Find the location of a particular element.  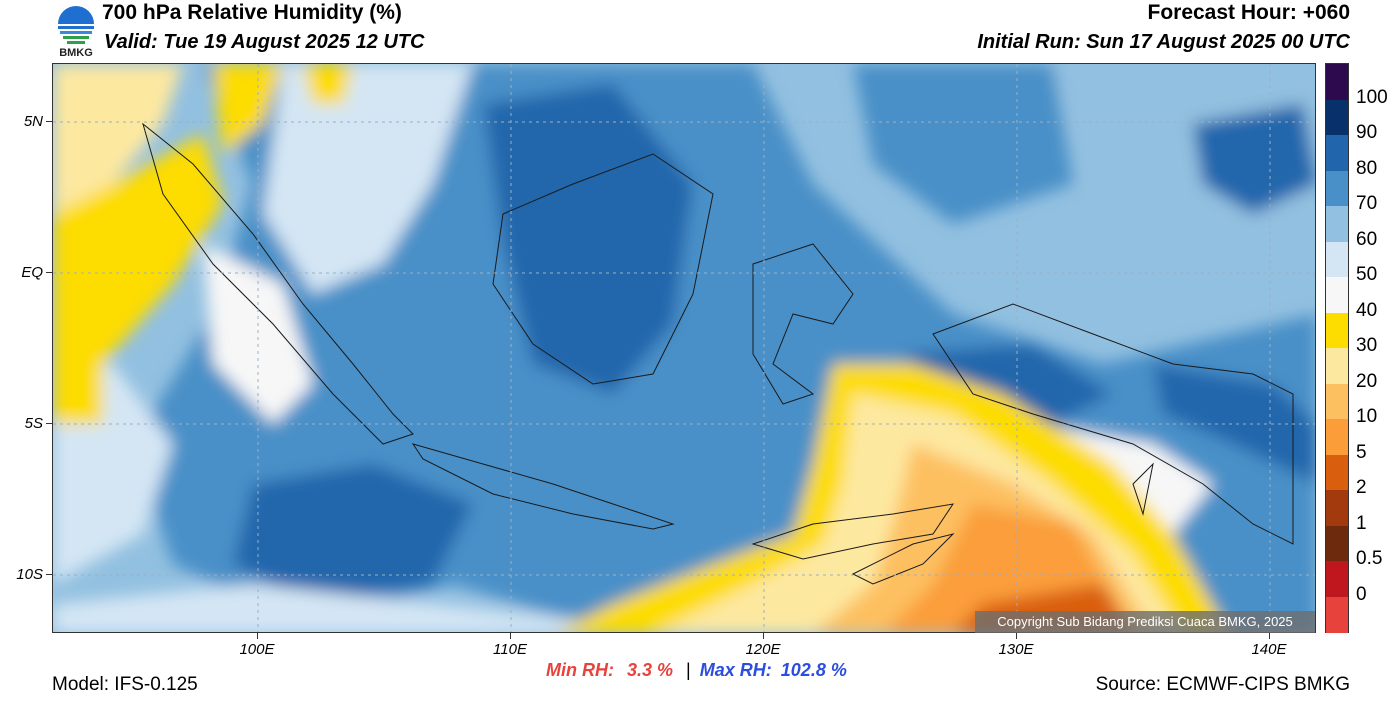

lat-label-5n: 5N is located at coordinates (33, 121).